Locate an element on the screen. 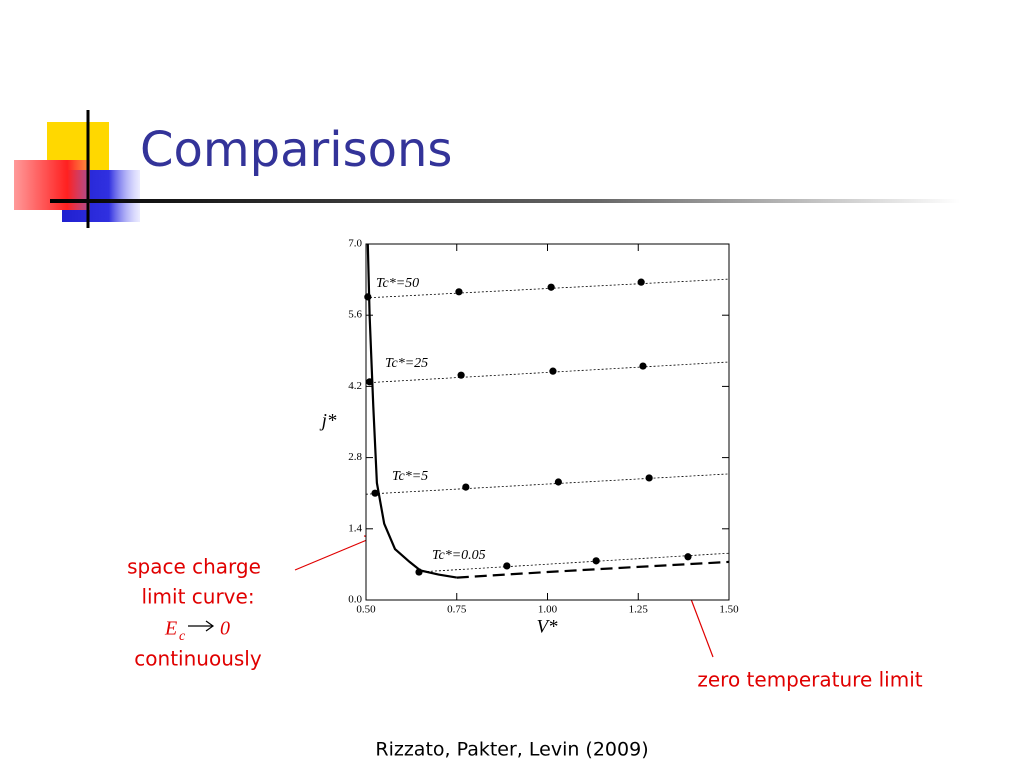 This screenshot has width=1024, height=772. y-tick-label: 4.2 is located at coordinates (355, 386).